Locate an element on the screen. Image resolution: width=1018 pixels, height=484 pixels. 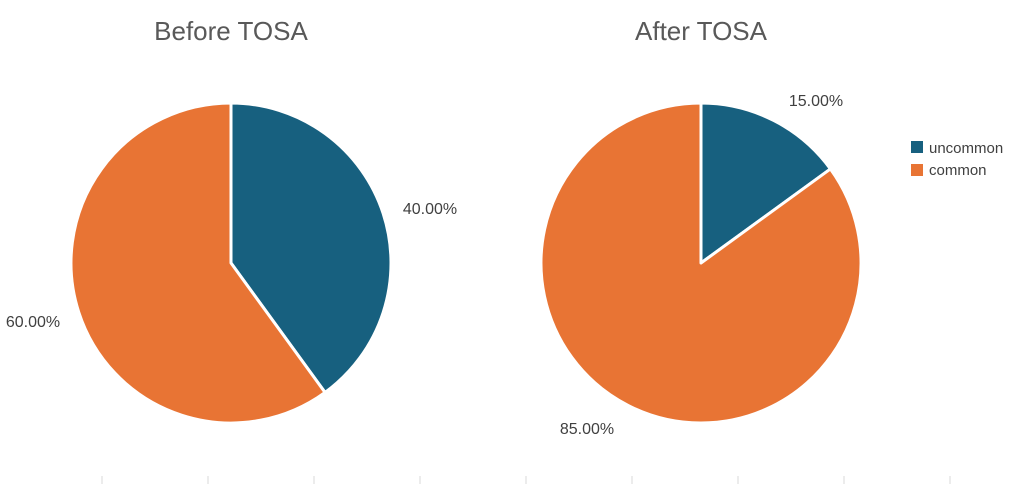
chart-title-after: After TOSA is located at coordinates (701, 31).